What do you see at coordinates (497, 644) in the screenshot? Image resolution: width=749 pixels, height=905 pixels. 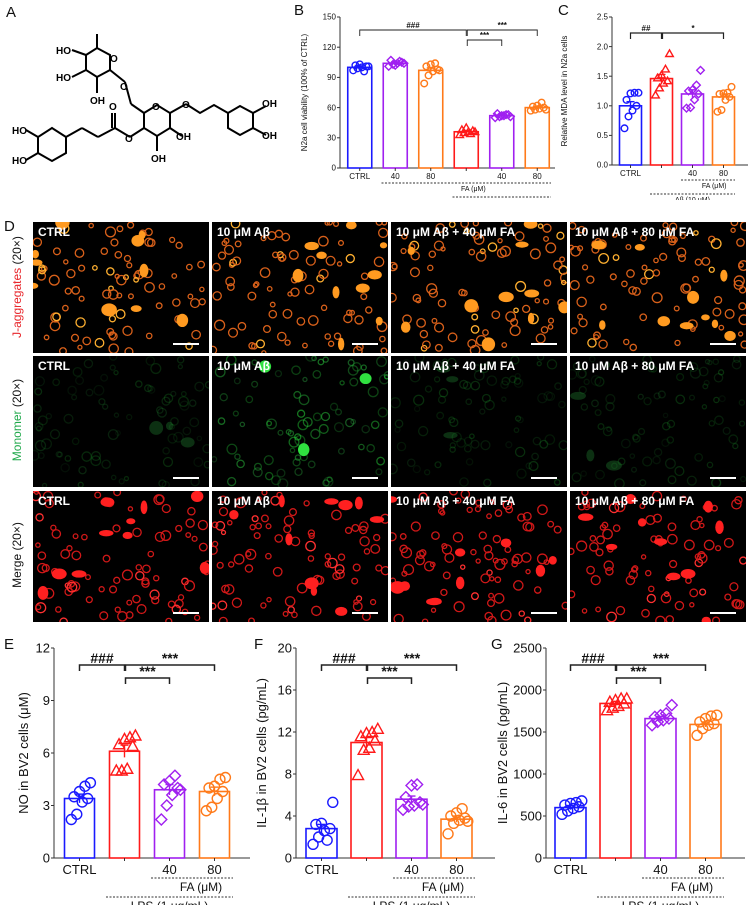 I see `panel-label-g: G` at bounding box center [497, 644].